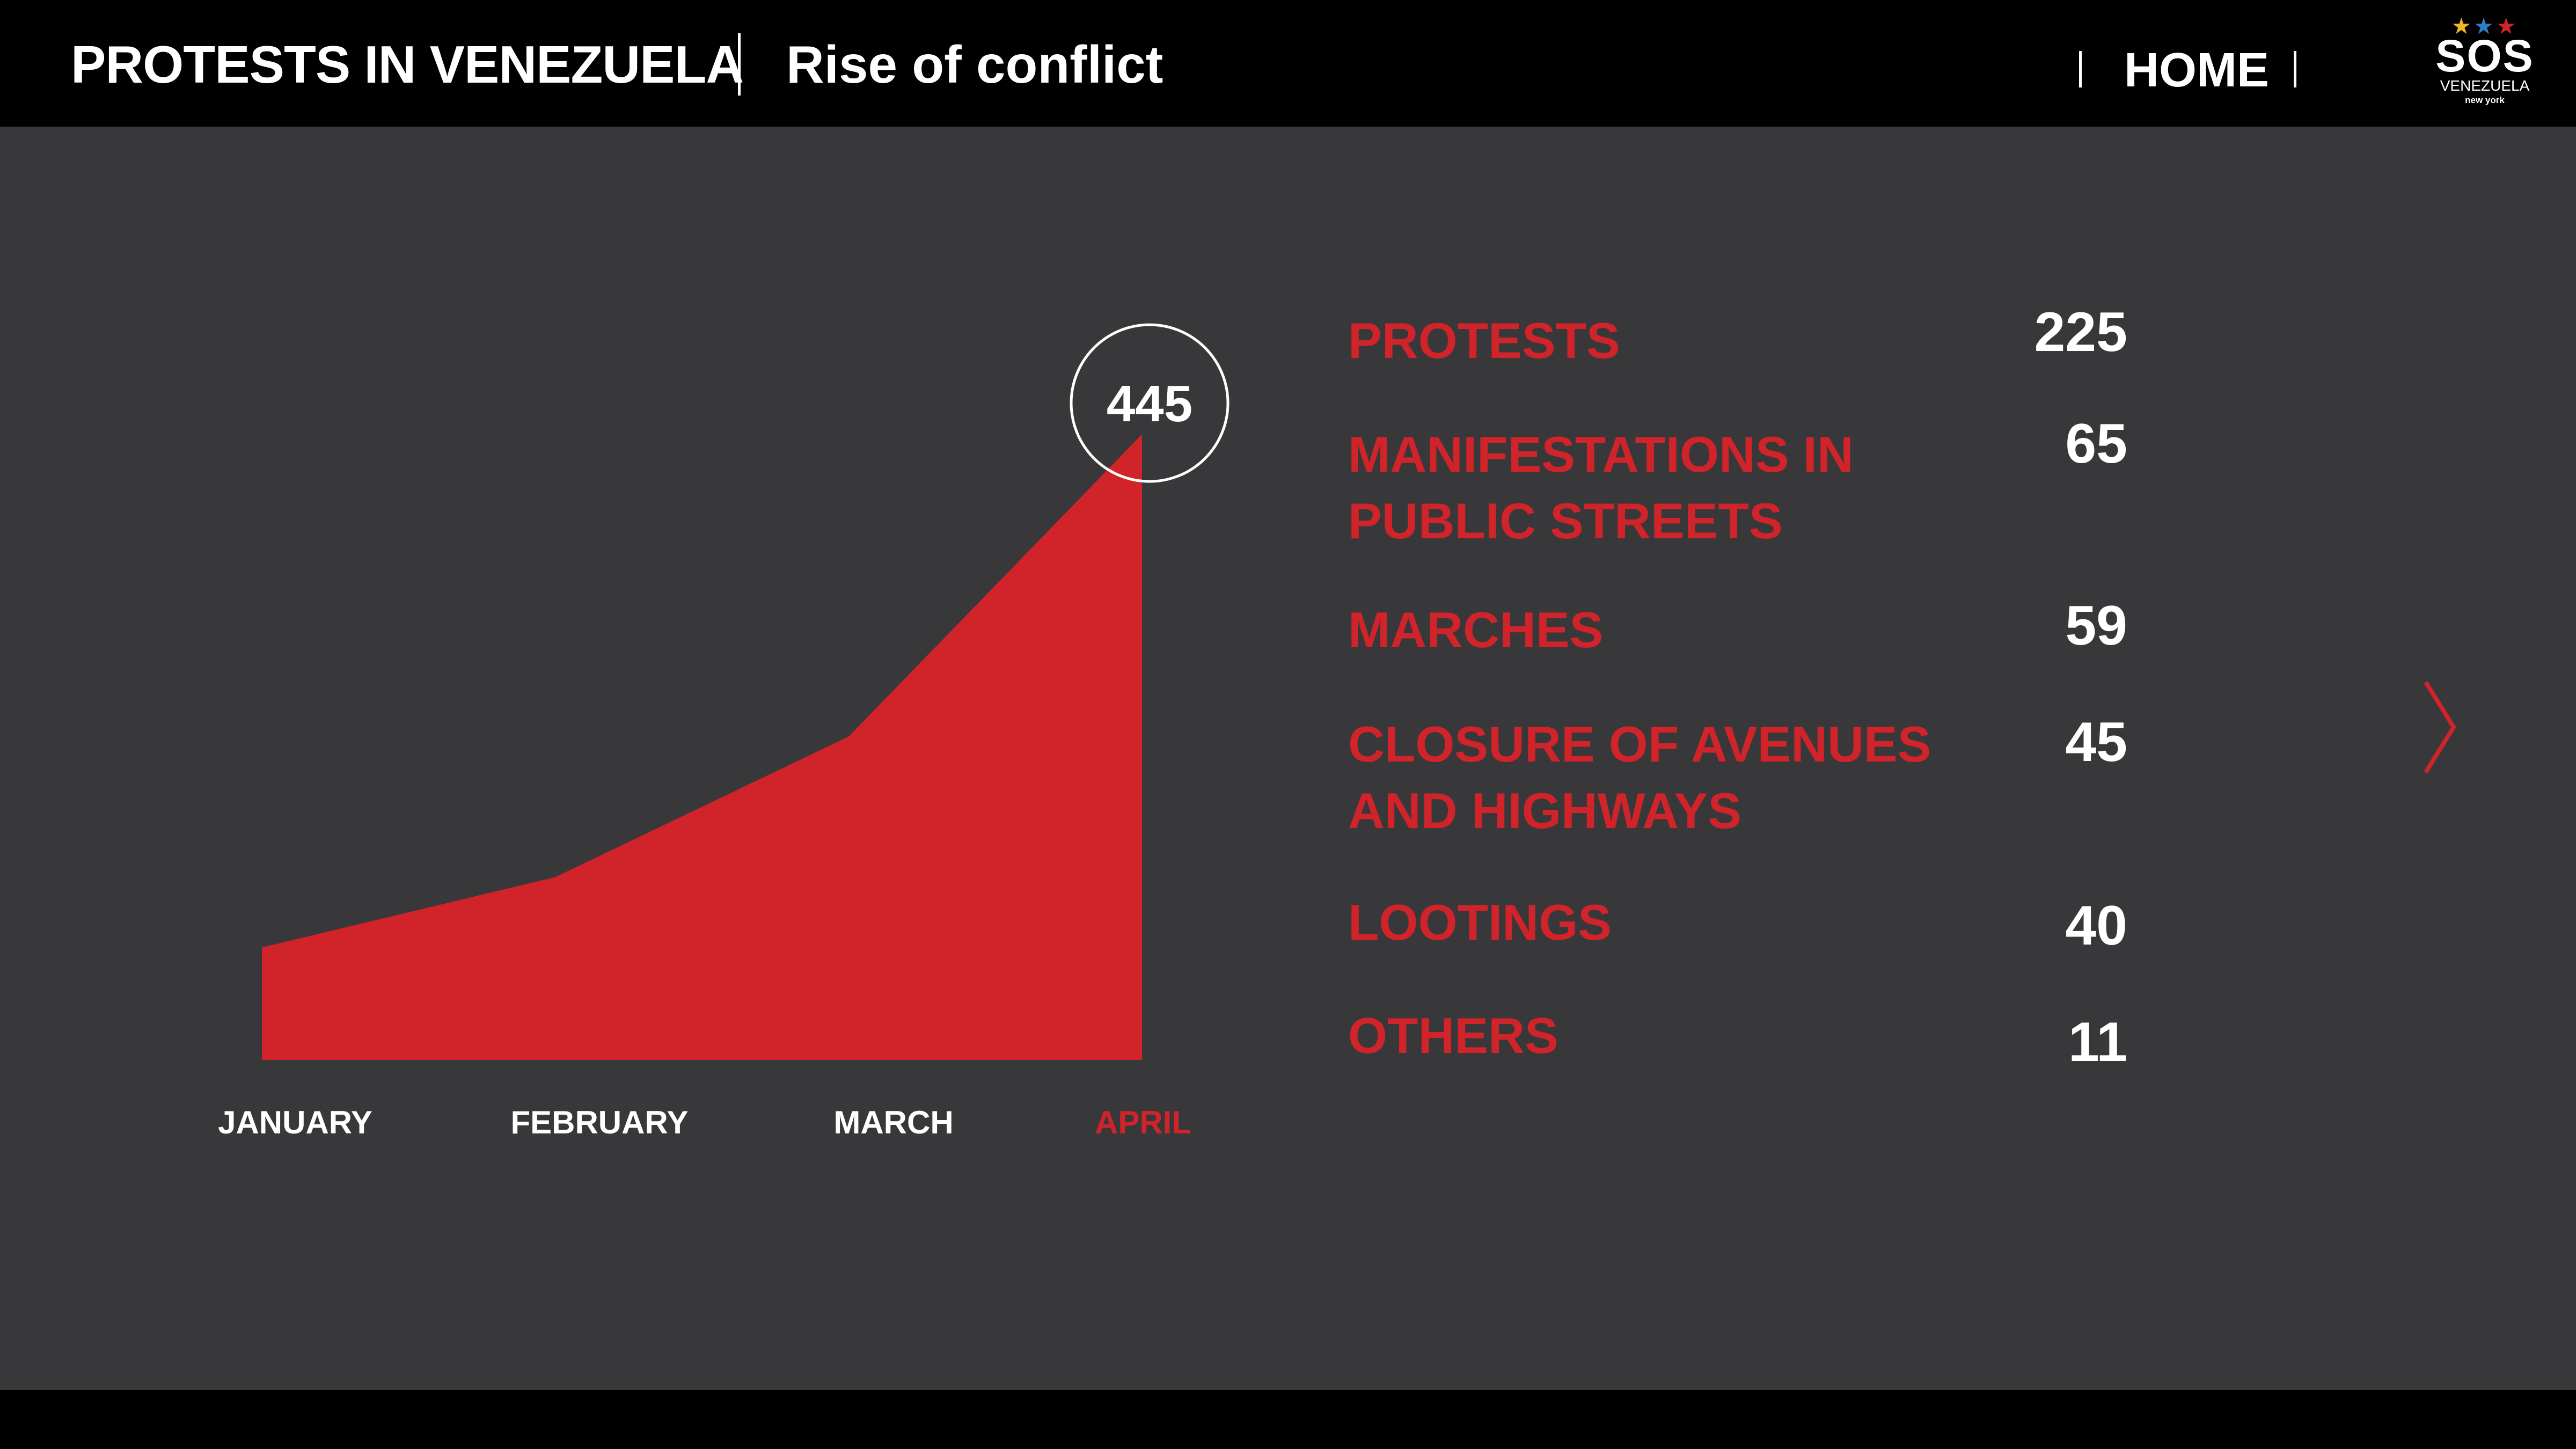 The height and width of the screenshot is (1449, 2576). I want to click on highlight-value-label: 445, so click(1149, 404).